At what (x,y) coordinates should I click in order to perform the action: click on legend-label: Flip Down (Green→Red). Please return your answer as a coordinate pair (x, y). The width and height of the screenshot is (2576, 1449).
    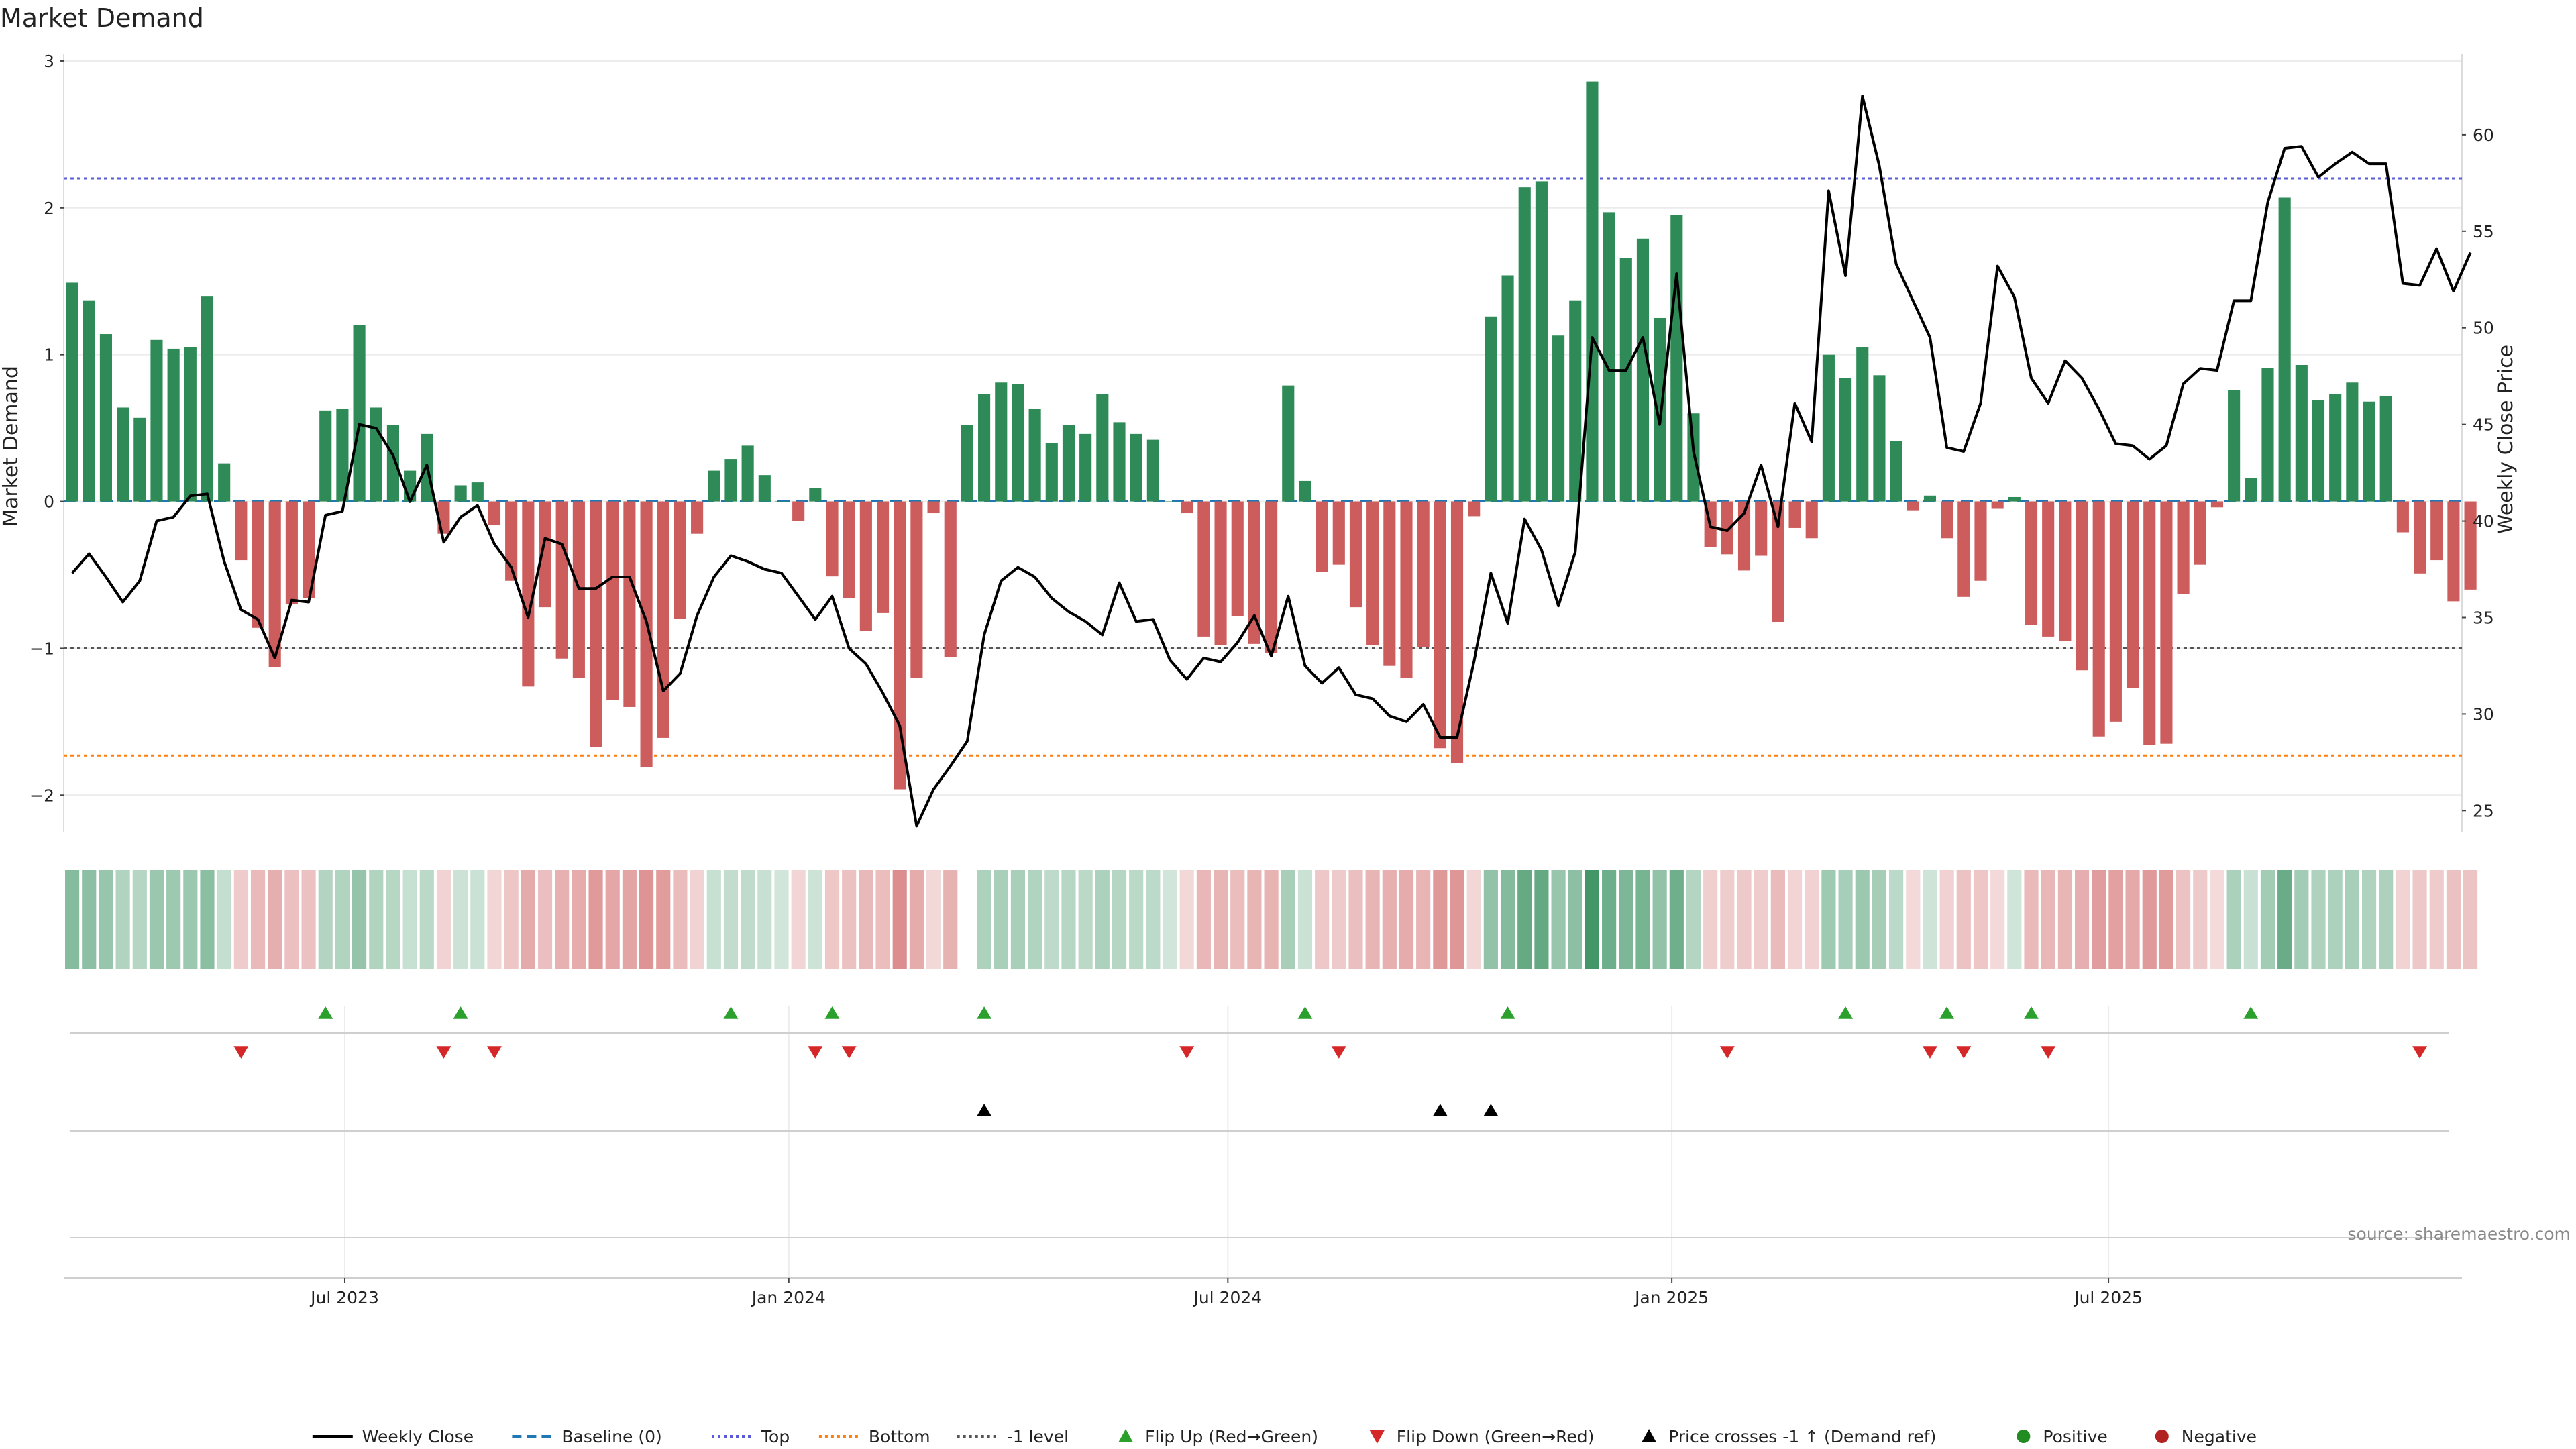
    Looking at the image, I should click on (1496, 1436).